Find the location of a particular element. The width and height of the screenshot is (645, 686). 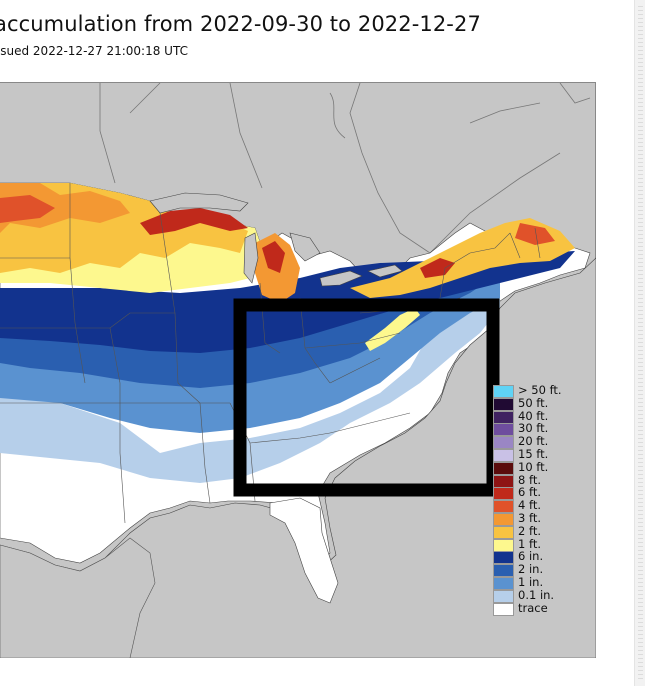

legend-item: 20 ft. is located at coordinates (540, 442).